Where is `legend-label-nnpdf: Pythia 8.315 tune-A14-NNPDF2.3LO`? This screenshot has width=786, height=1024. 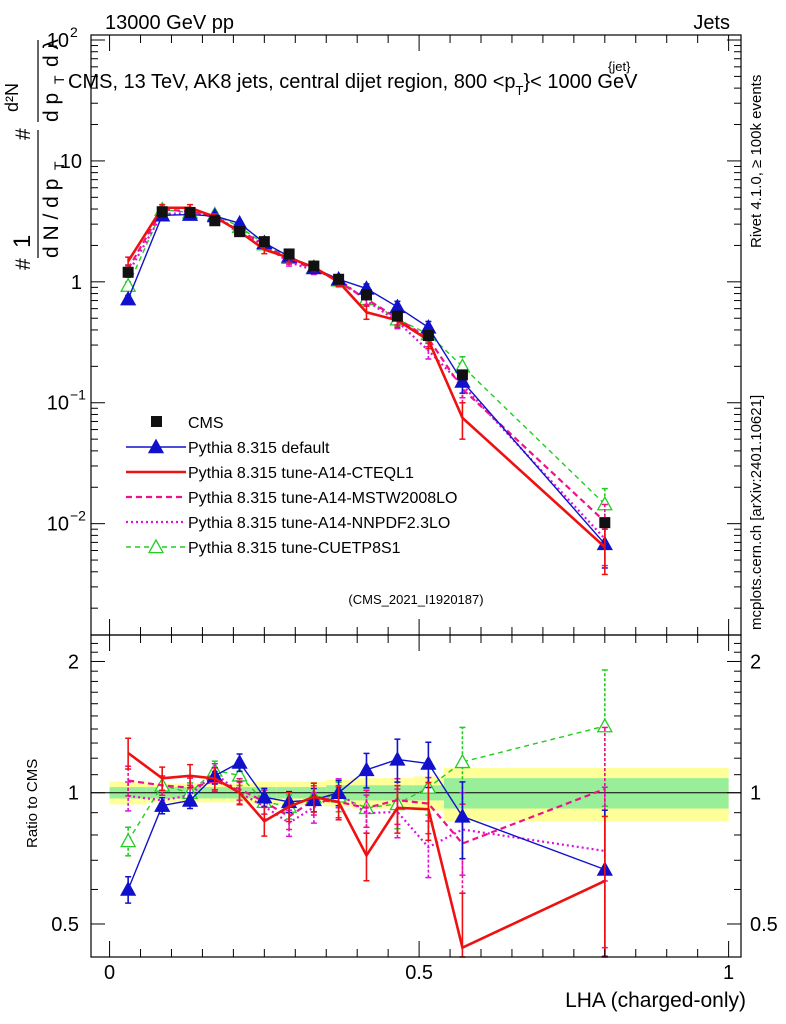
legend-label-nnpdf: Pythia 8.315 tune-A14-NNPDF2.3LO is located at coordinates (319, 523).